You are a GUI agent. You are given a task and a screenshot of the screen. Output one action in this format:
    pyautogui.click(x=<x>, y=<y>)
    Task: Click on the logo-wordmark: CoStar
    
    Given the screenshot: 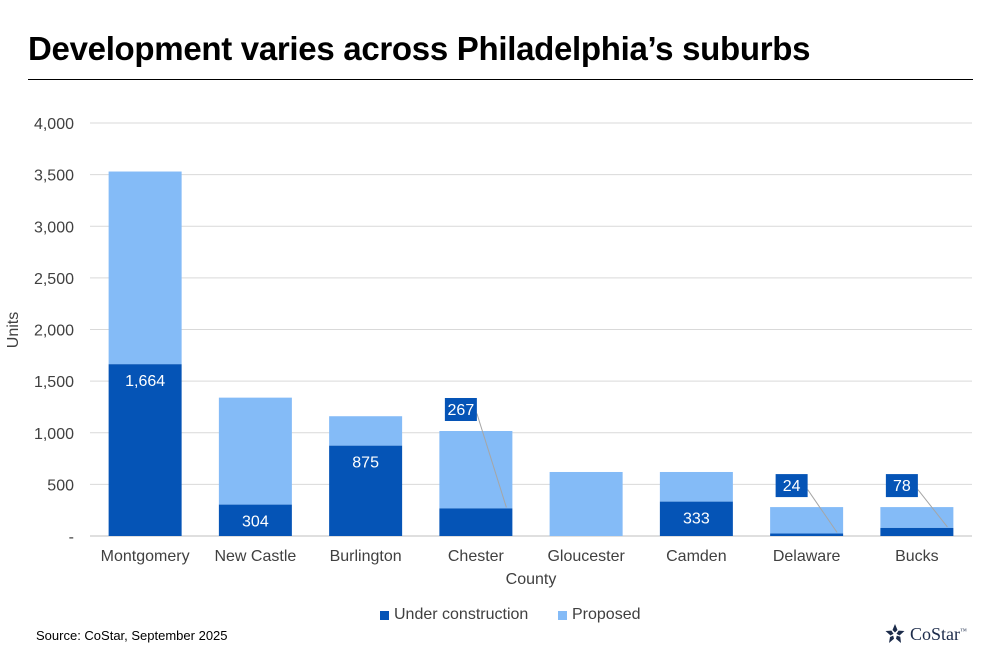 What is the action you would take?
    pyautogui.click(x=935, y=633)
    